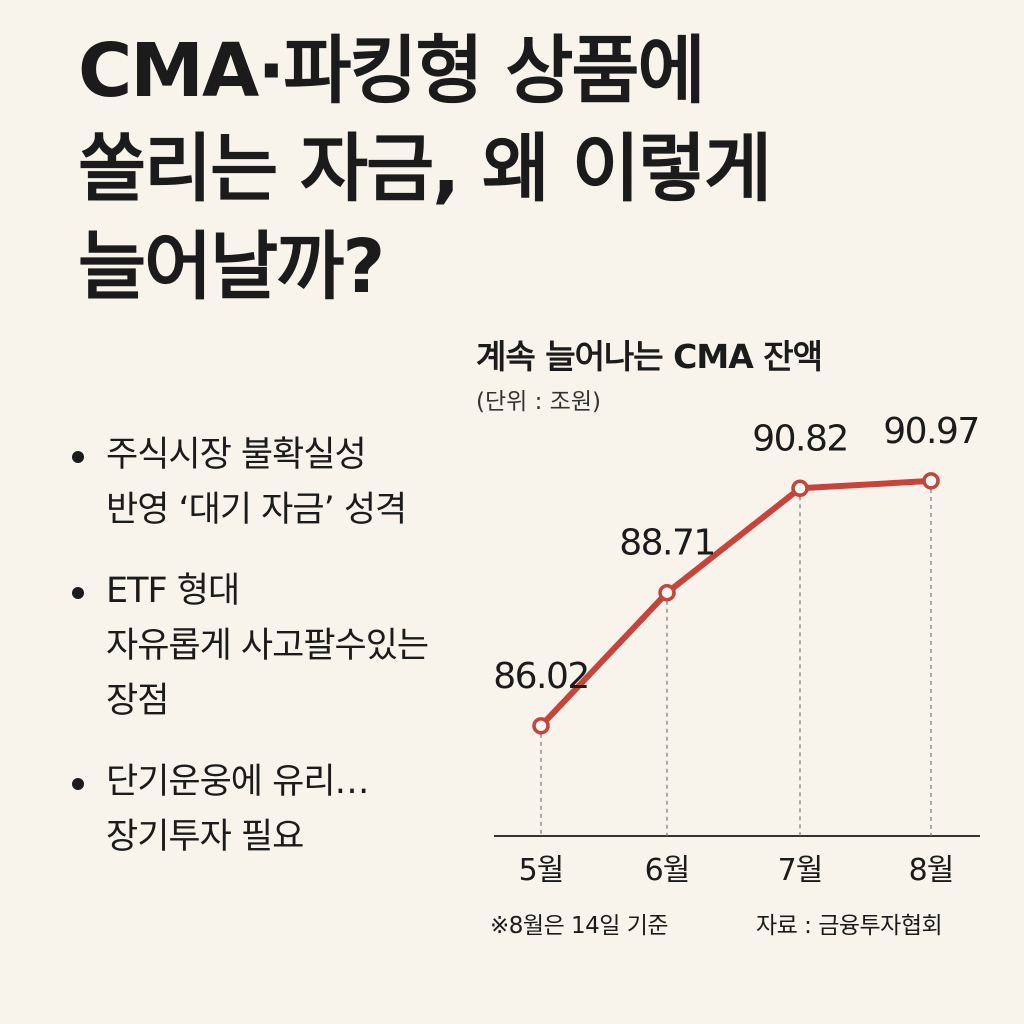 The image size is (1024, 1024). Describe the element at coordinates (931, 870) in the screenshot. I see `x-tick-label: 8월` at that location.